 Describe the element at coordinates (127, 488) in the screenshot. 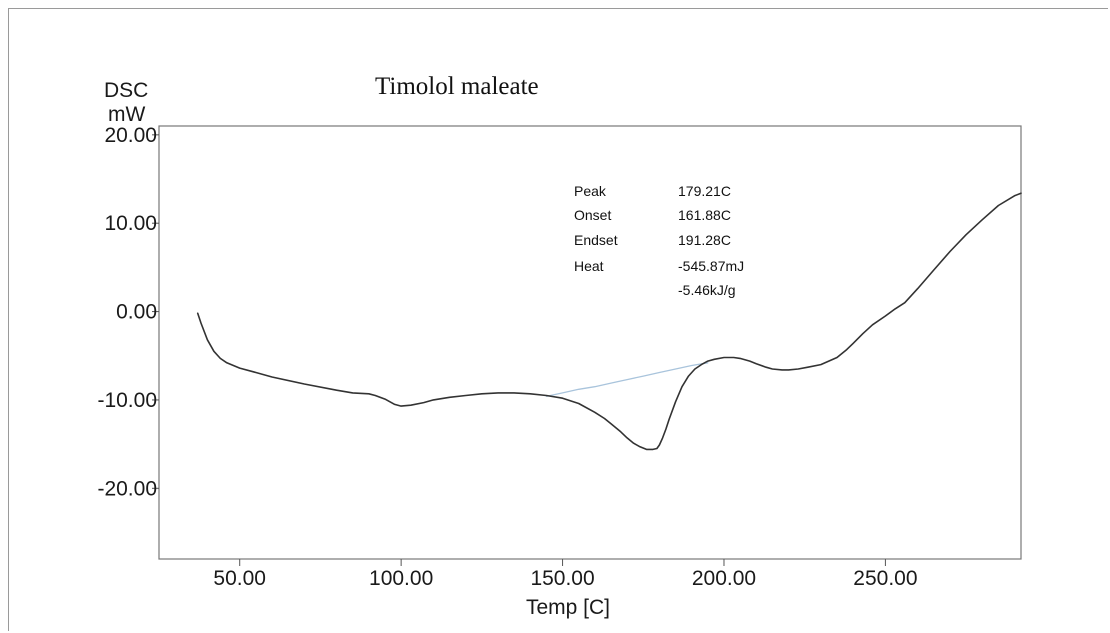

I see `y-tick-label: -20.00` at that location.